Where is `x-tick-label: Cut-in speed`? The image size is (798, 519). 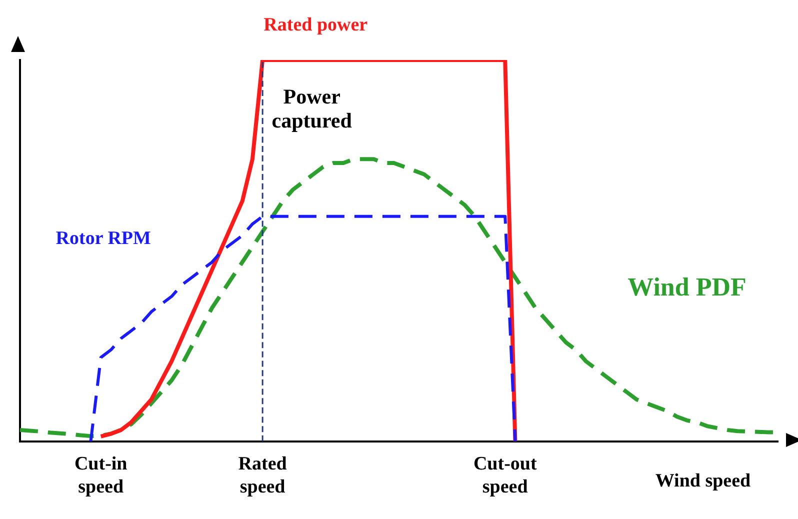
x-tick-label: Cut-in speed is located at coordinates (101, 476).